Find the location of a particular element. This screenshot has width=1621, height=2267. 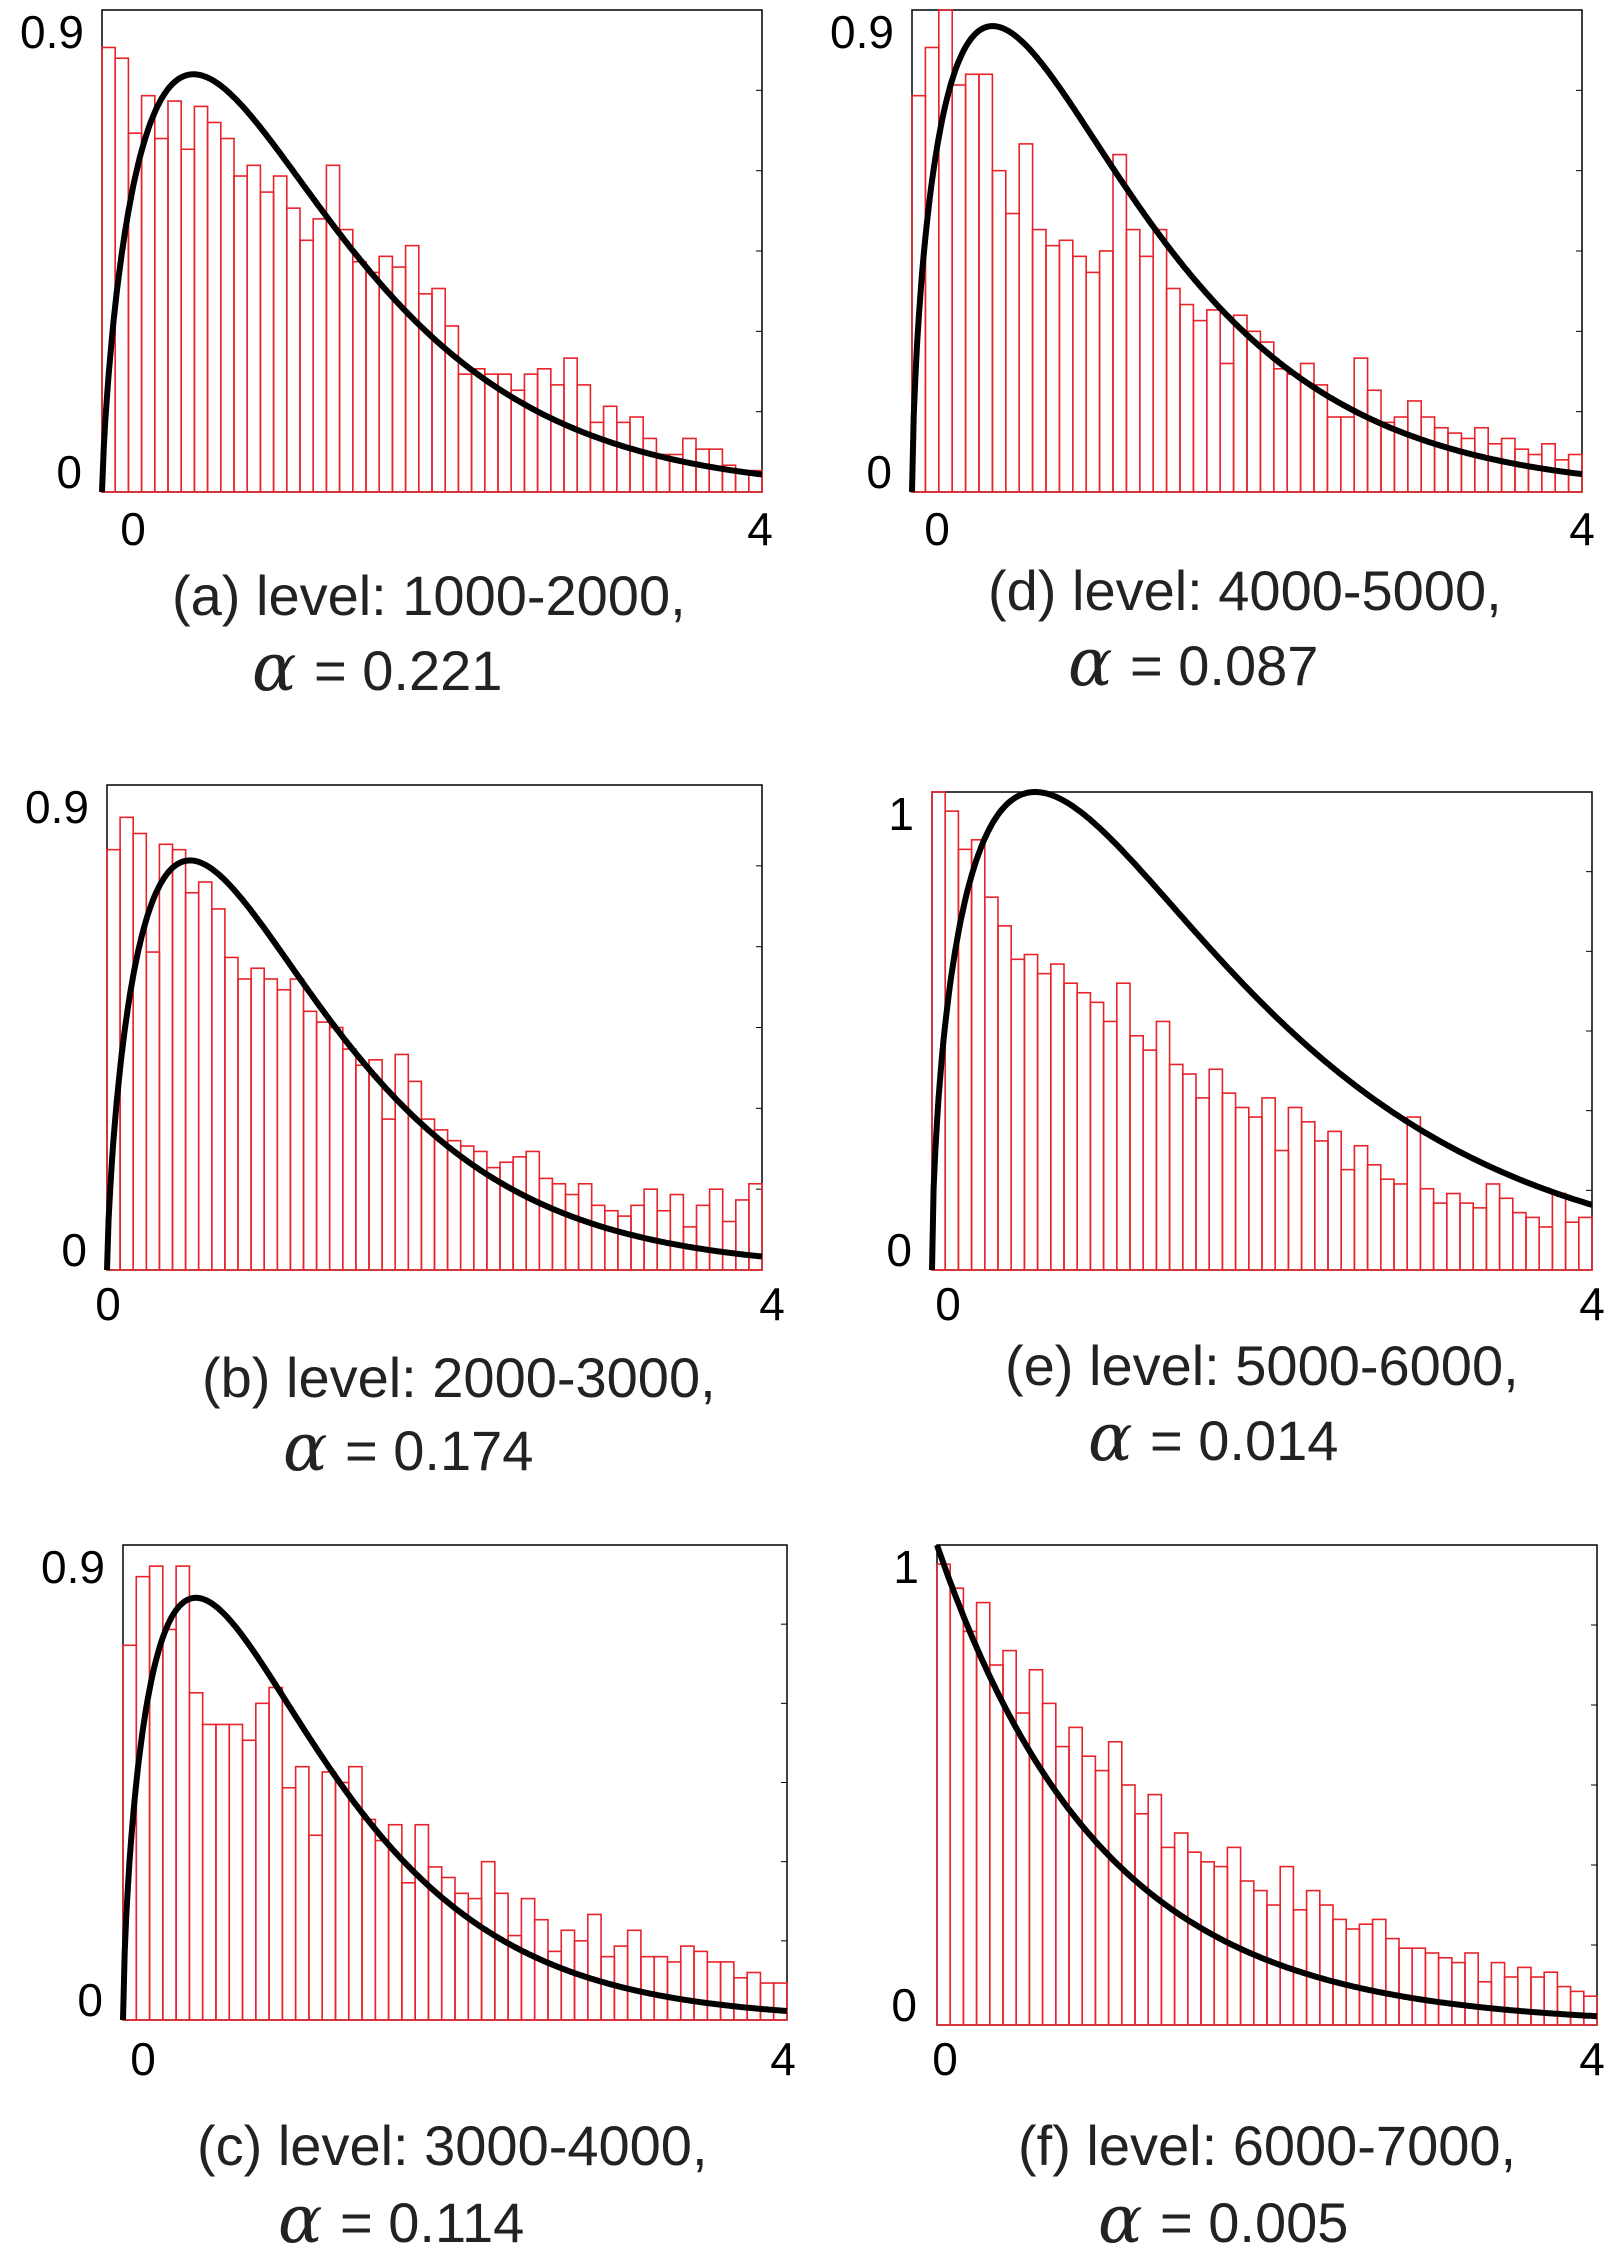

y-tick-label-top: 0.9 is located at coordinates (862, 32).